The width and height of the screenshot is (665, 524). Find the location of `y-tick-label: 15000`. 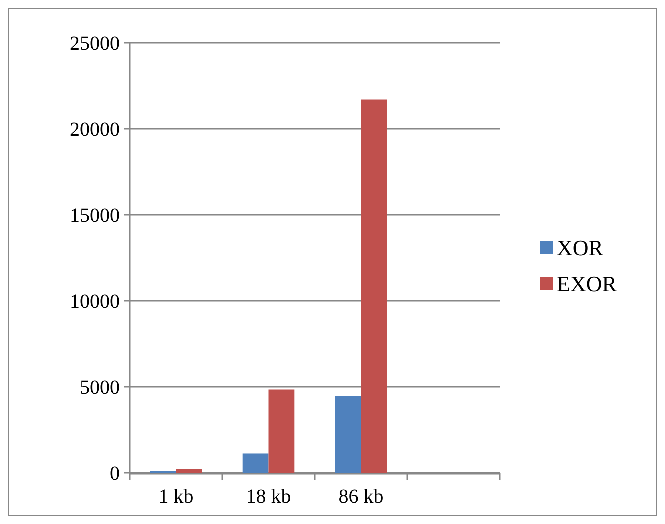

y-tick-label: 15000 is located at coordinates (95, 216).